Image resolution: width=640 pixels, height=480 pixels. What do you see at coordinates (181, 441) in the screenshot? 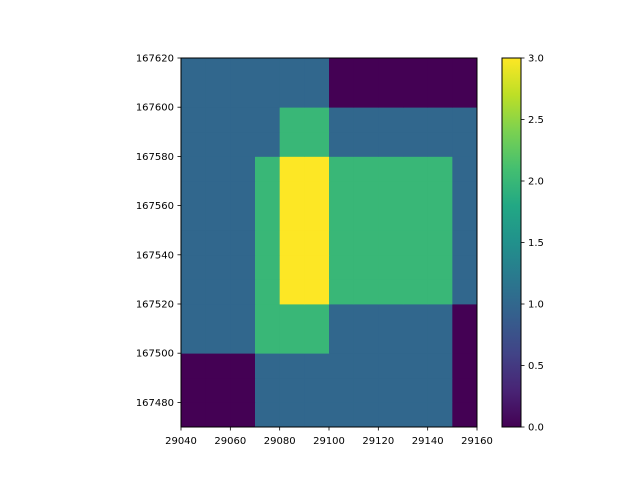
I see `x-tick-label: 29040` at bounding box center [181, 441].